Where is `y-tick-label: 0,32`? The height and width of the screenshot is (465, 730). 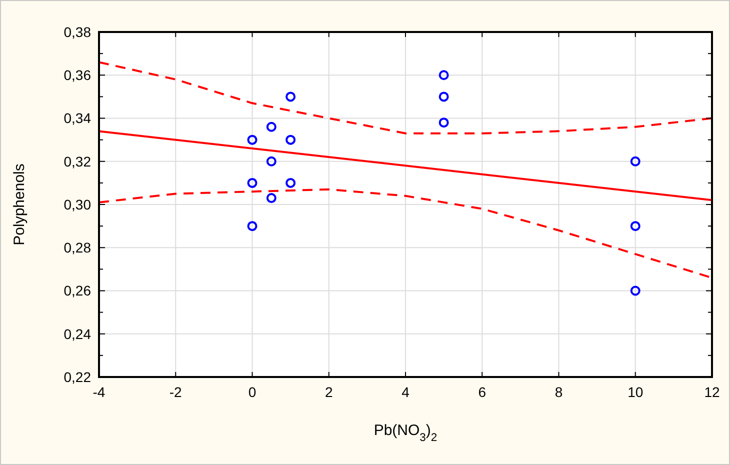
y-tick-label: 0,32 is located at coordinates (78, 161).